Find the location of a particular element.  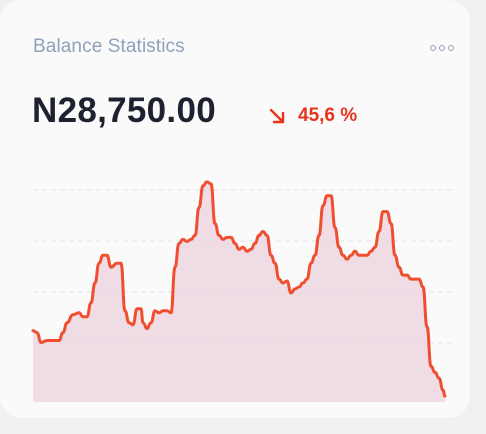

more-options-icon is located at coordinates (442, 48).